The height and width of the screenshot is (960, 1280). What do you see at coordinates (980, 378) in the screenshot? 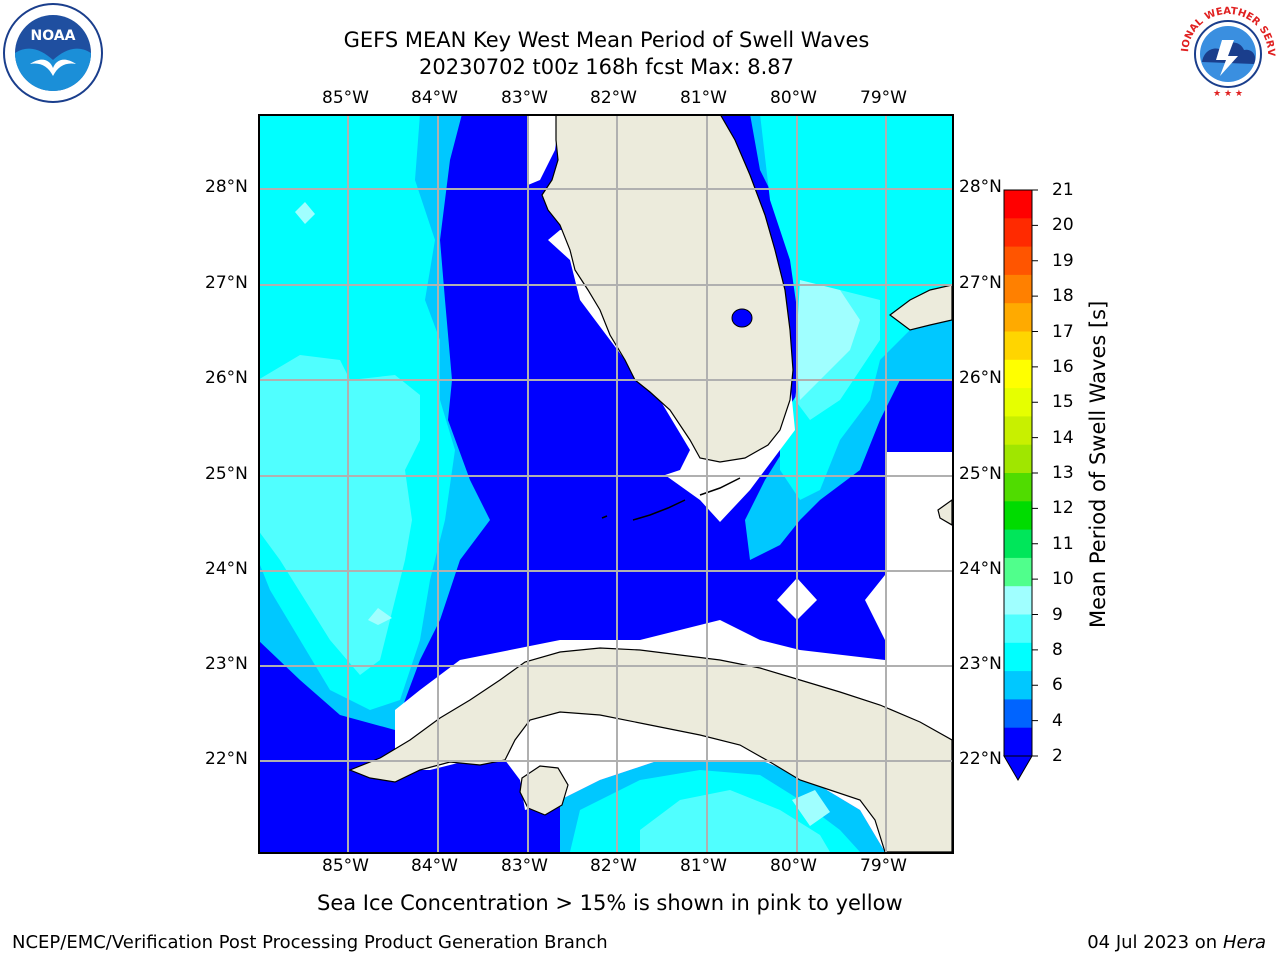
I see `lat-label-right: 26°N` at bounding box center [980, 378].